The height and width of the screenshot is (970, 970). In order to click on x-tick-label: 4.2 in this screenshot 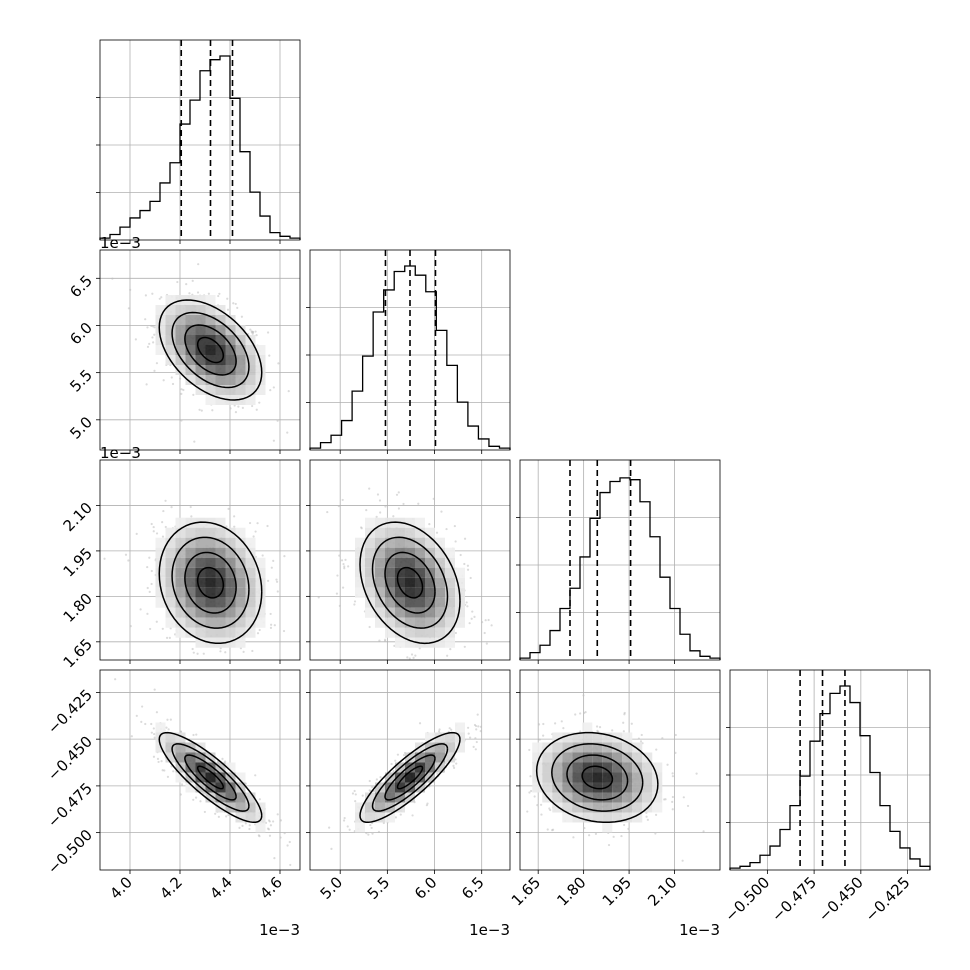, I will do `click(171, 888)`.